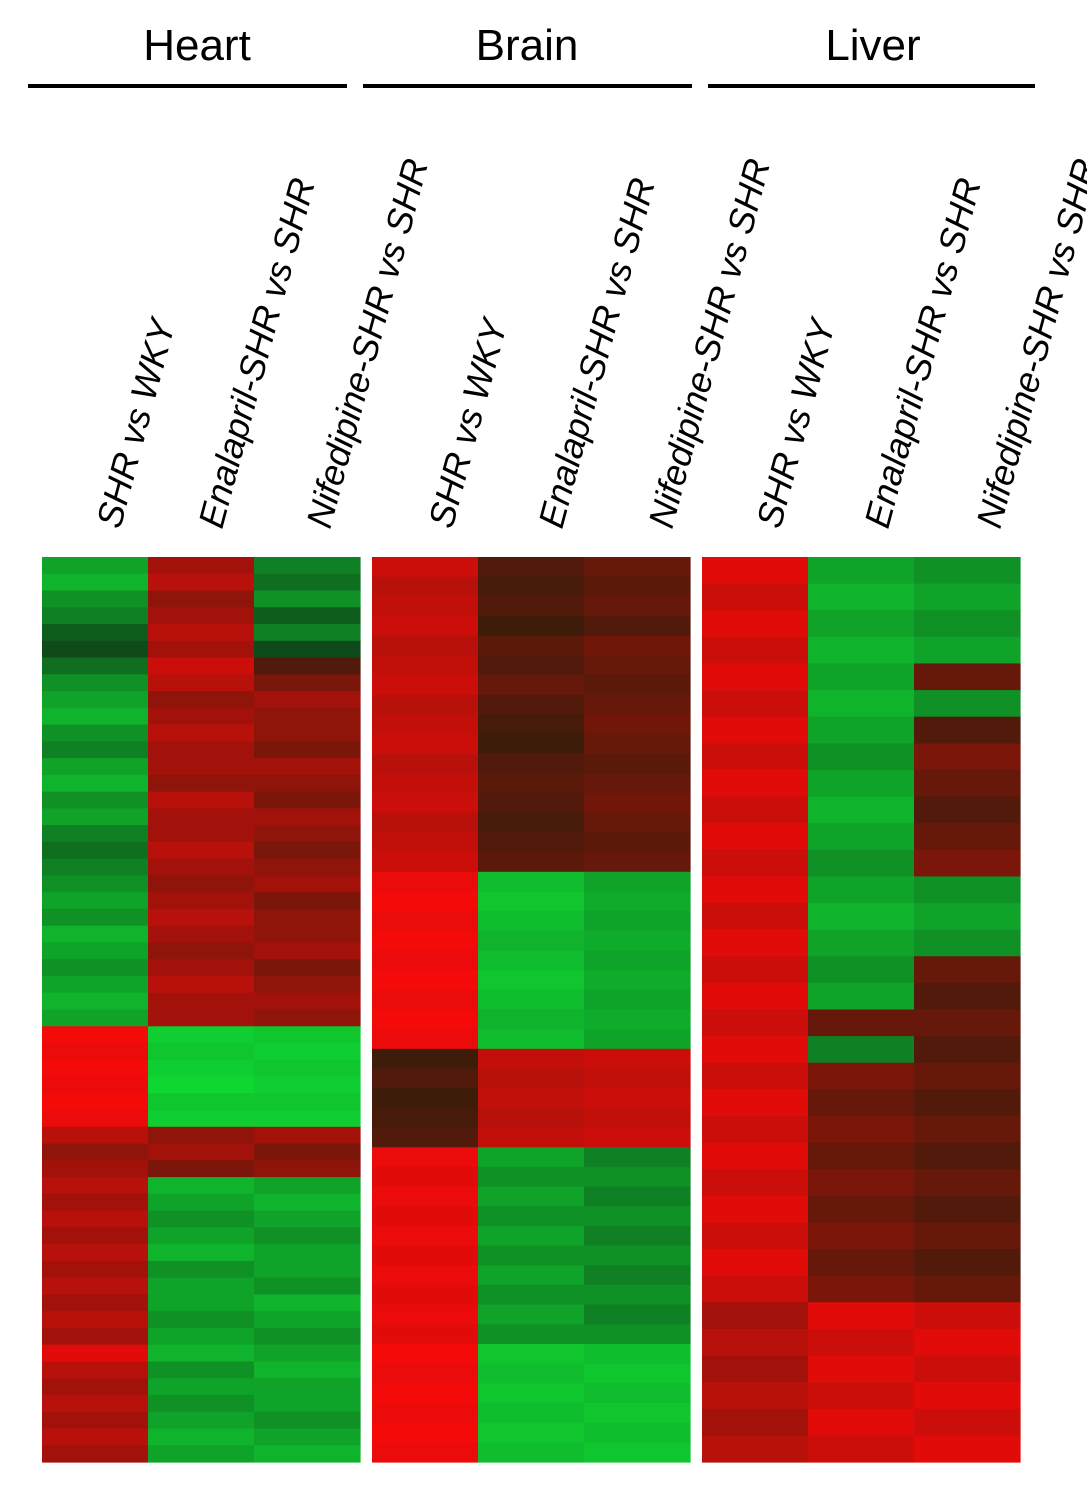  I want to click on column-label-part: WKY, so click(812, 363).